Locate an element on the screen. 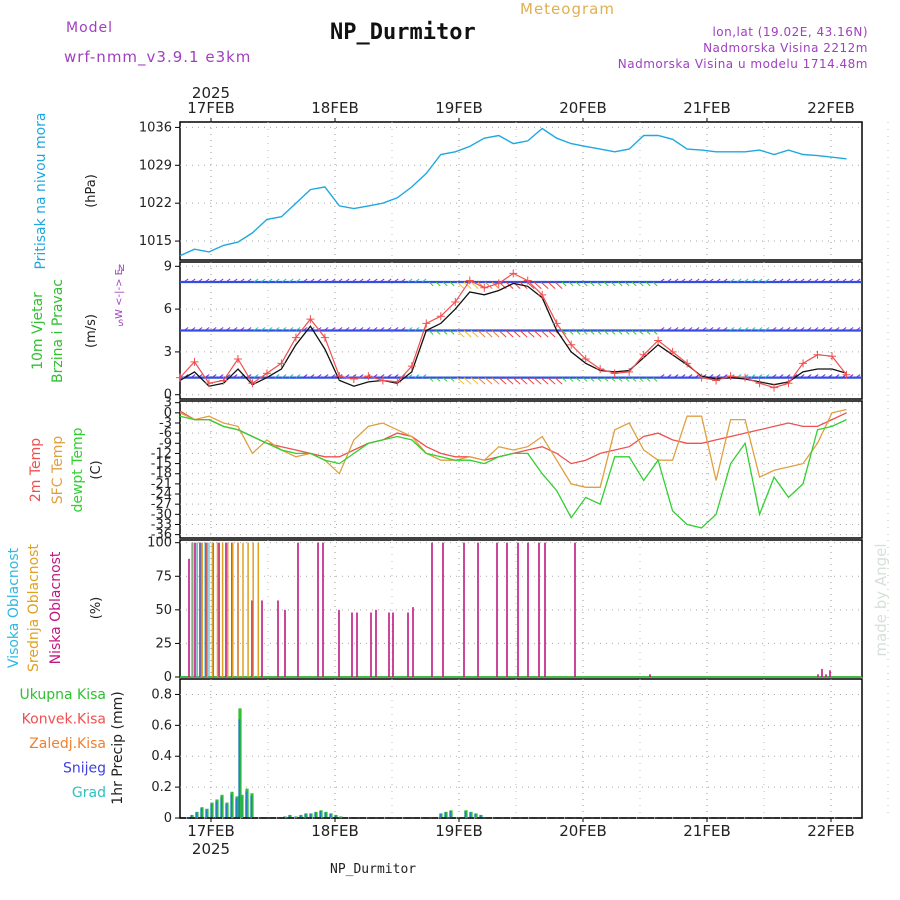 The height and width of the screenshot is (900, 900). dewpt-line is located at coordinates (513, 472).